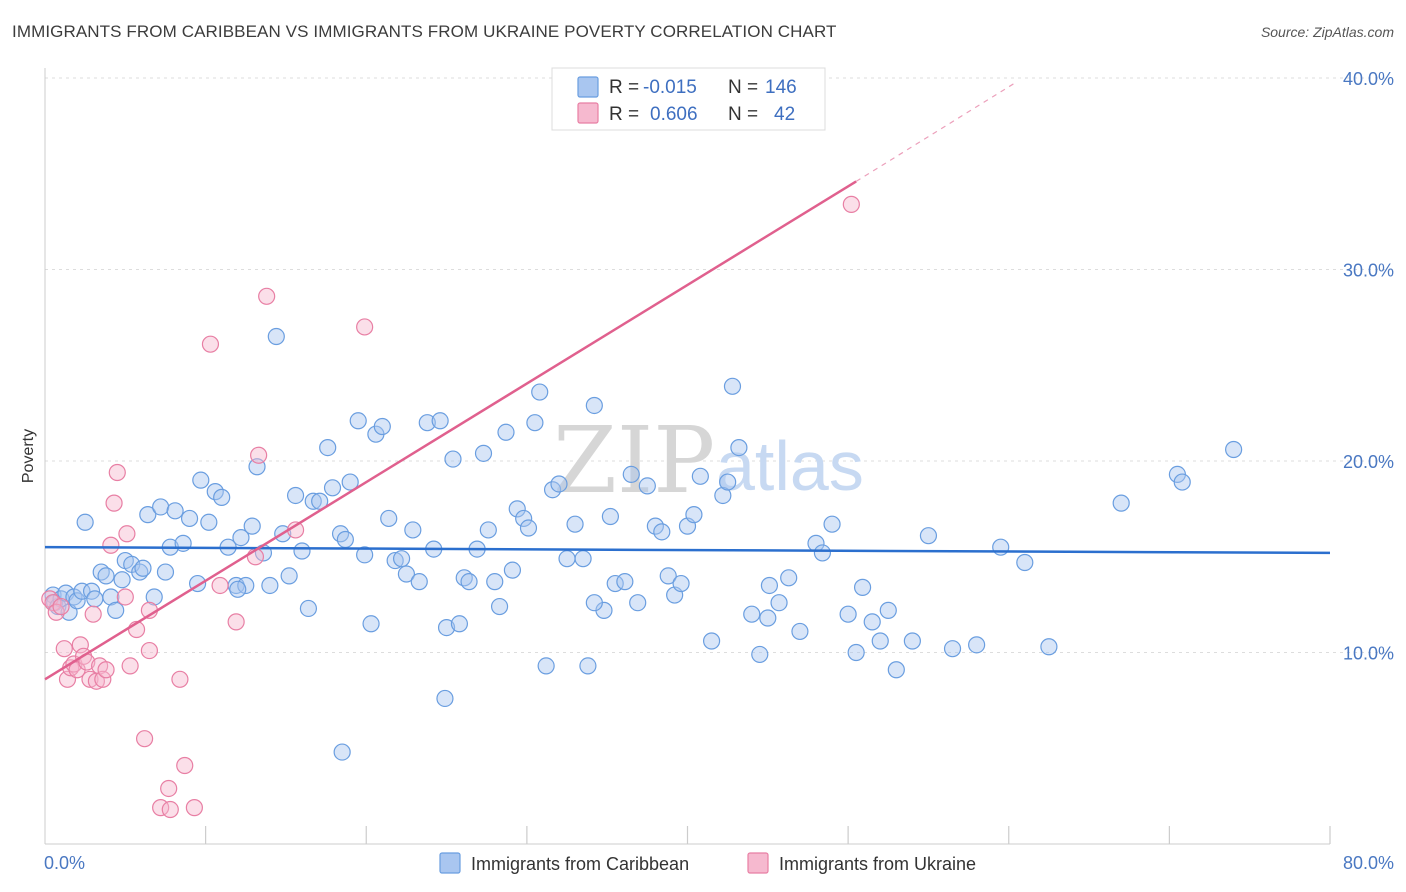 This screenshot has width=1406, height=892. What do you see at coordinates (1368, 366) in the screenshot?
I see `y-tick-labels: 10.0% 20.0% 30.0% 40.0%` at bounding box center [1368, 366].